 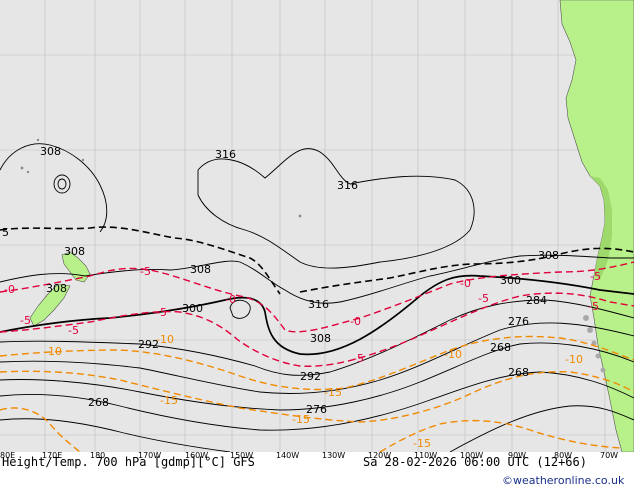 I want to click on andes-terrain, so click(x=601, y=228).